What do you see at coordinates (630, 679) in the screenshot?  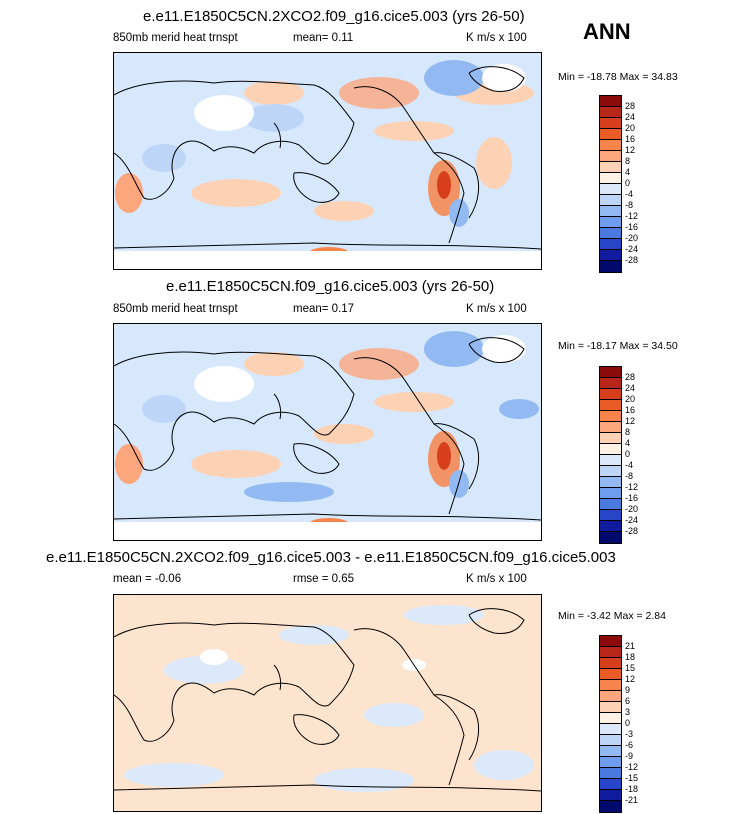 I see `panel-3-colorbar-label: 12` at bounding box center [630, 679].